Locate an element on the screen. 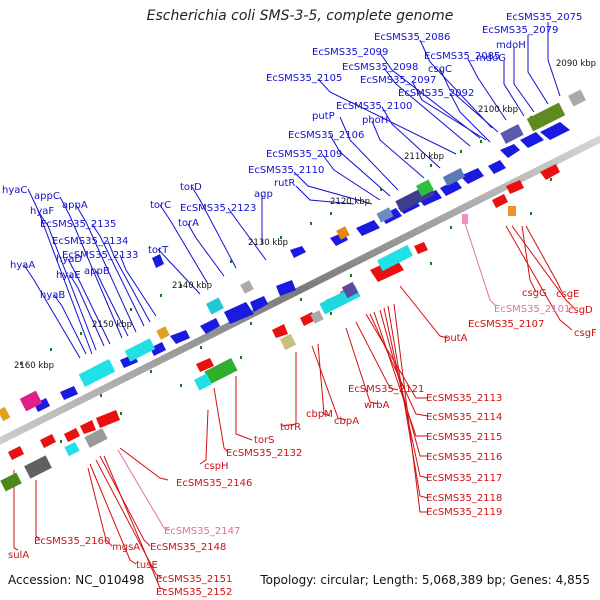 This screenshot has height=600, width=600. gene-label: EcSMS35_2114 is located at coordinates (464, 417).